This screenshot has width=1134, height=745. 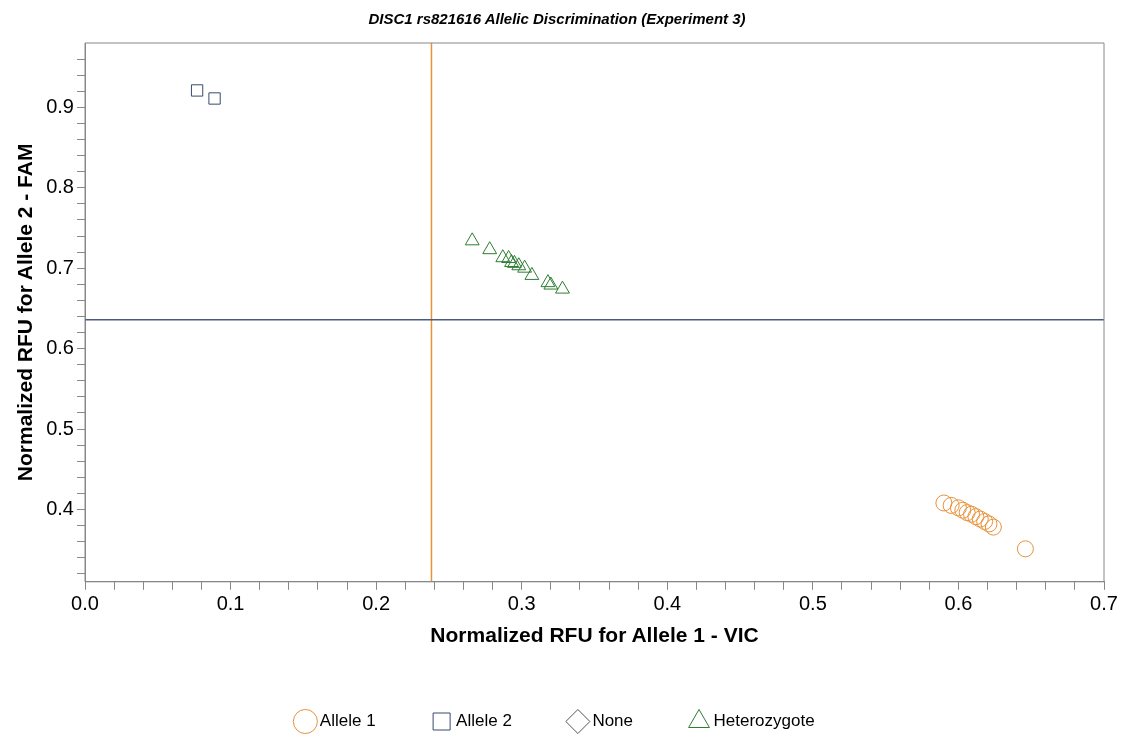 I want to click on y-tick-label: 0.4, so click(x=60, y=507).